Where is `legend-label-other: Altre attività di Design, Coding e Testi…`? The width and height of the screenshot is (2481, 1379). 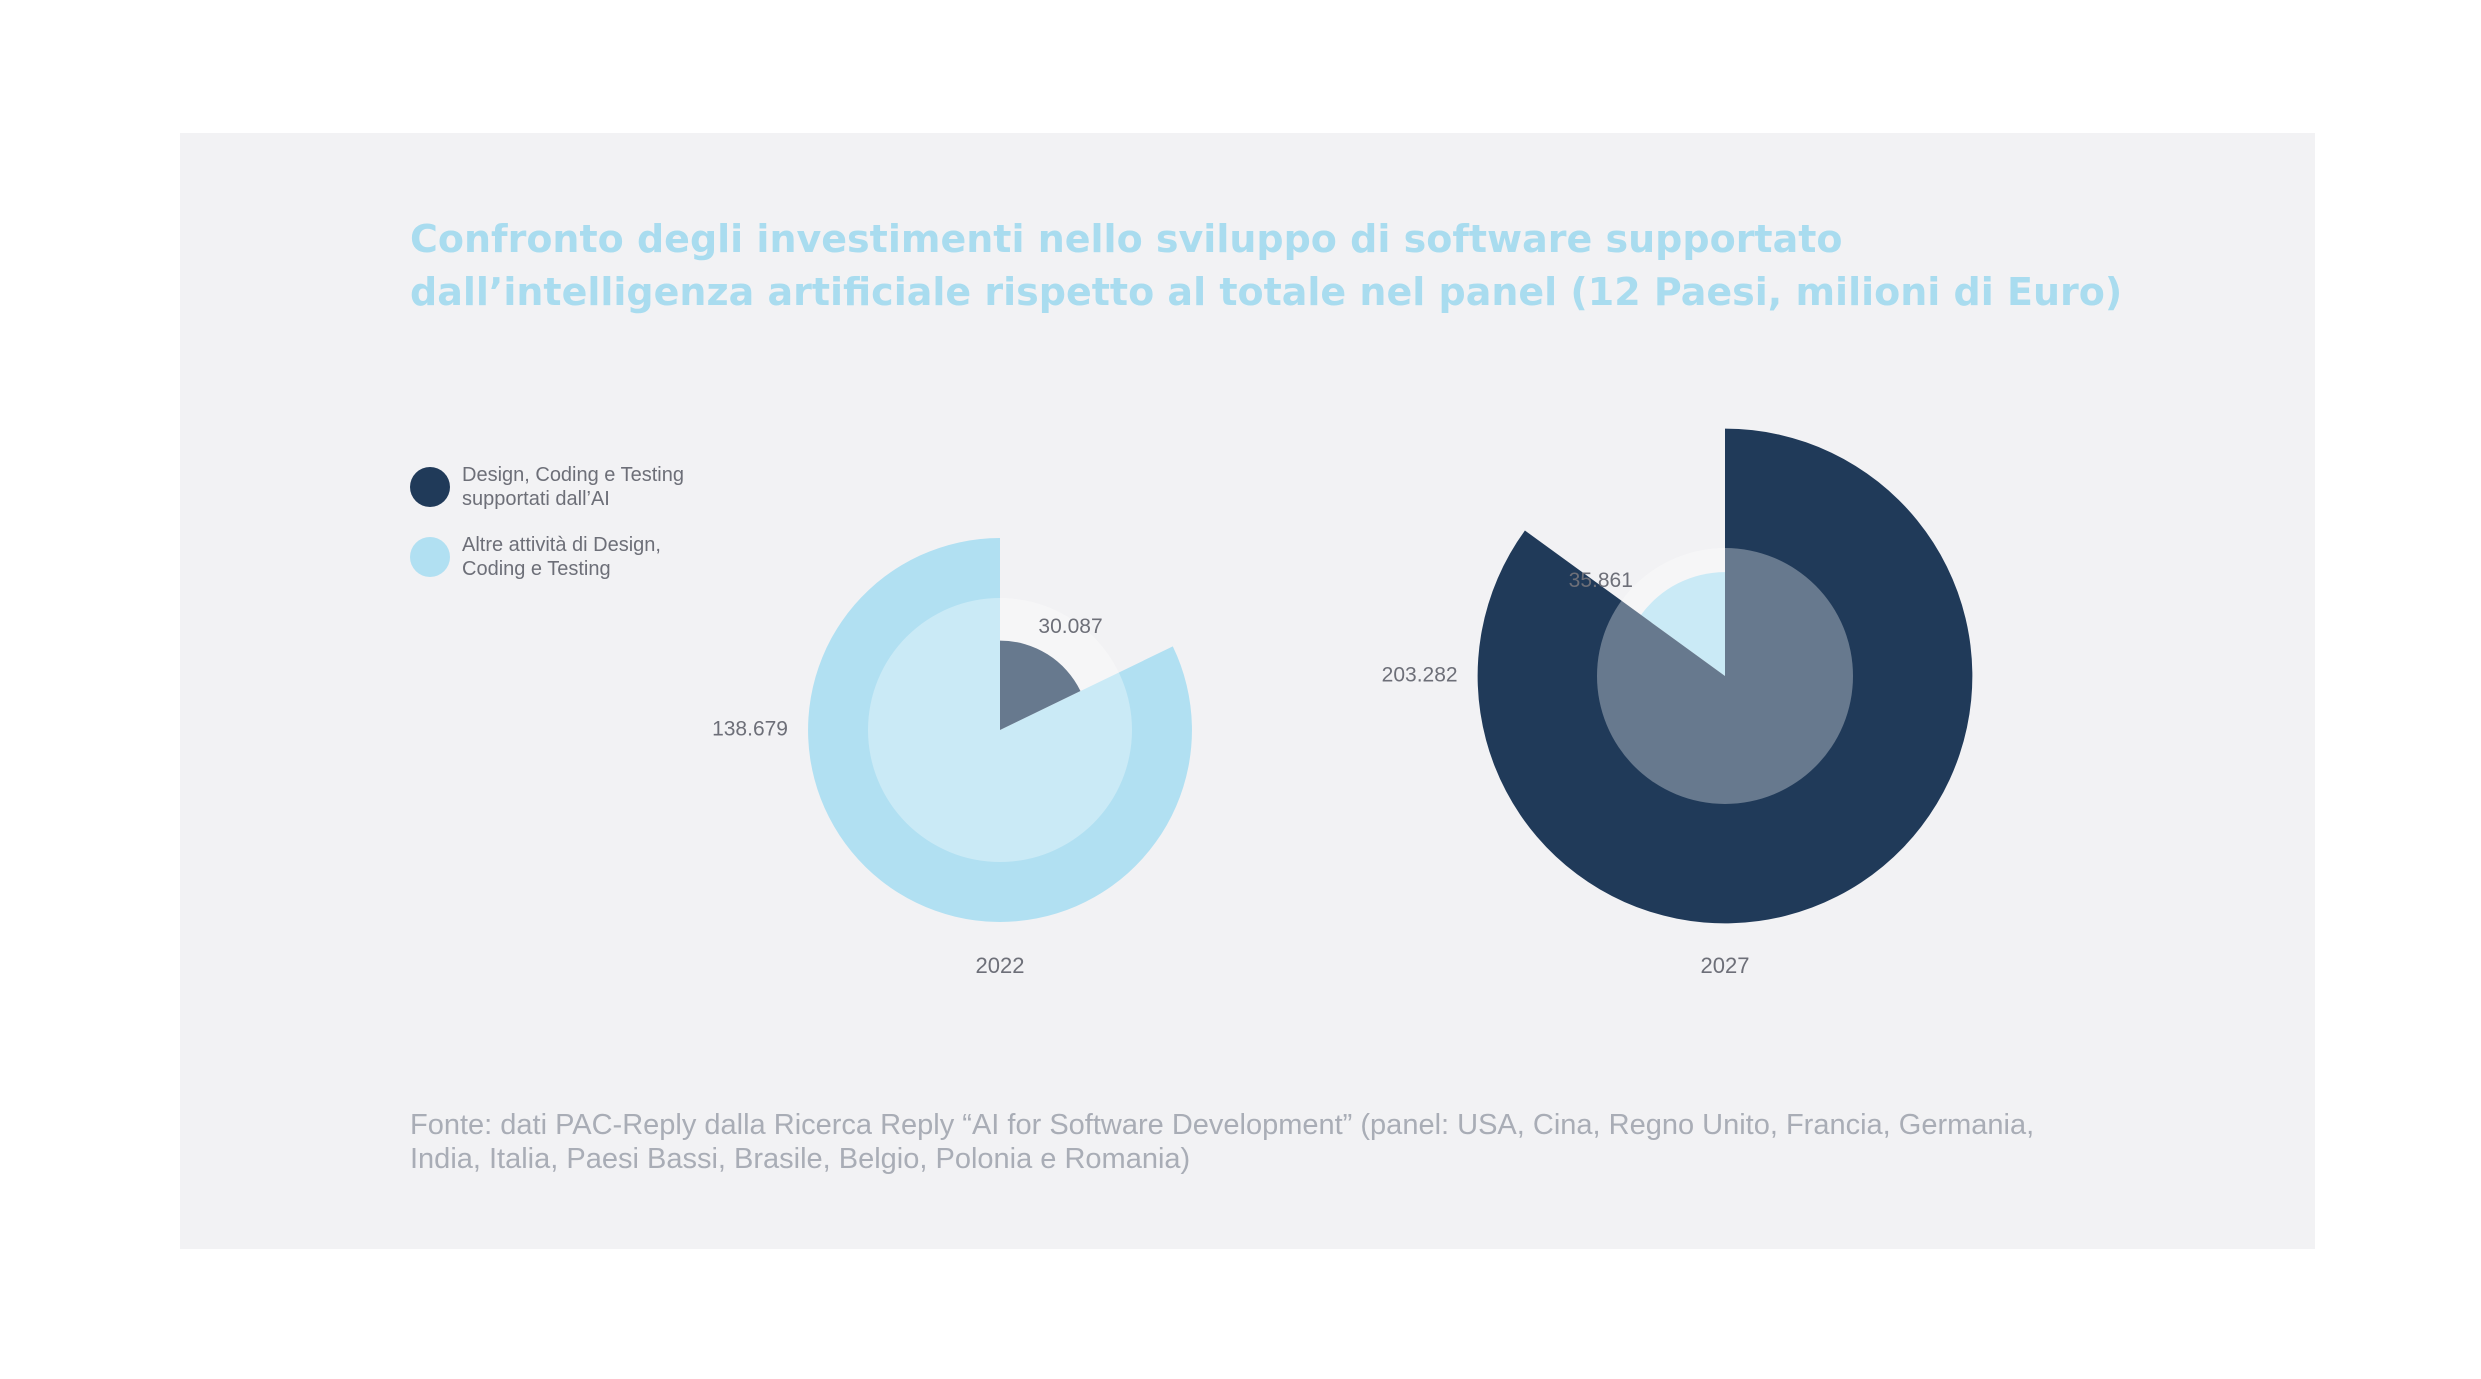
legend-label-other: Altre attività di Design, Coding e Testi… is located at coordinates (612, 557).